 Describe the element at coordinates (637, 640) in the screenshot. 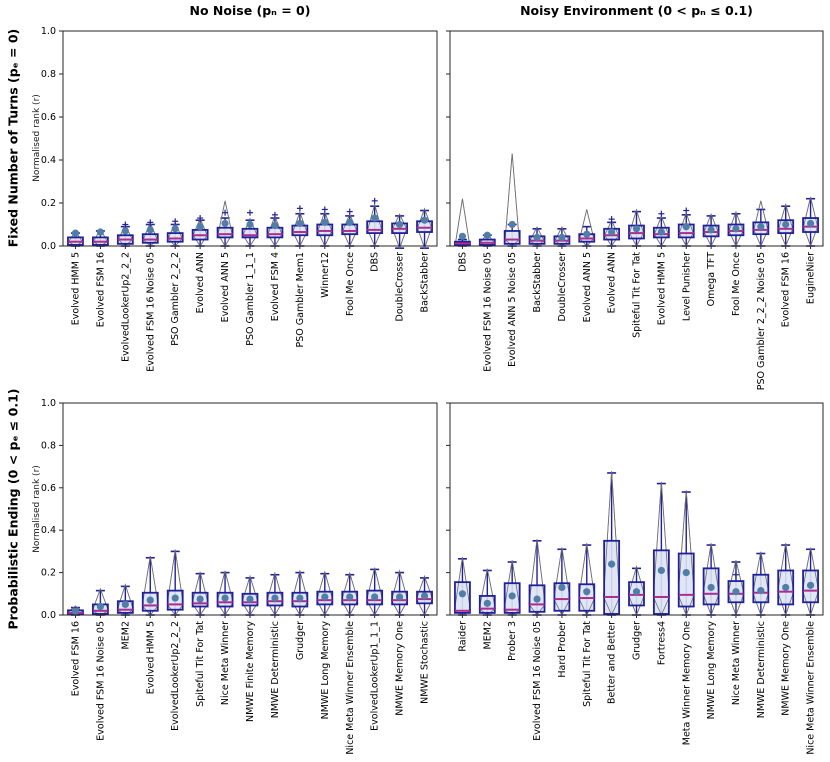

I see `x-tick-label: Grudger` at that location.